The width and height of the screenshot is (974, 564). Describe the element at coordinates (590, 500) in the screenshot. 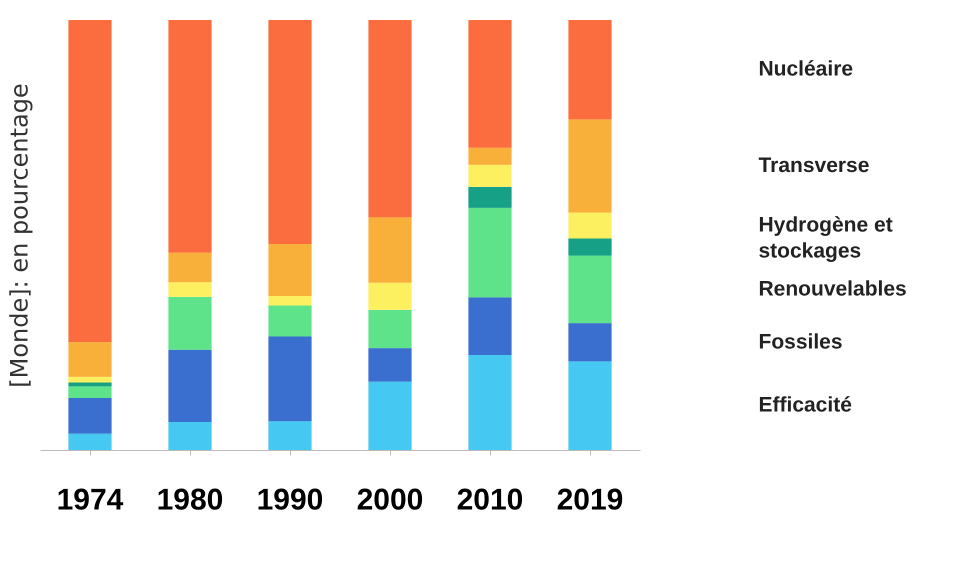

I see `x-tick-label: 2019` at that location.